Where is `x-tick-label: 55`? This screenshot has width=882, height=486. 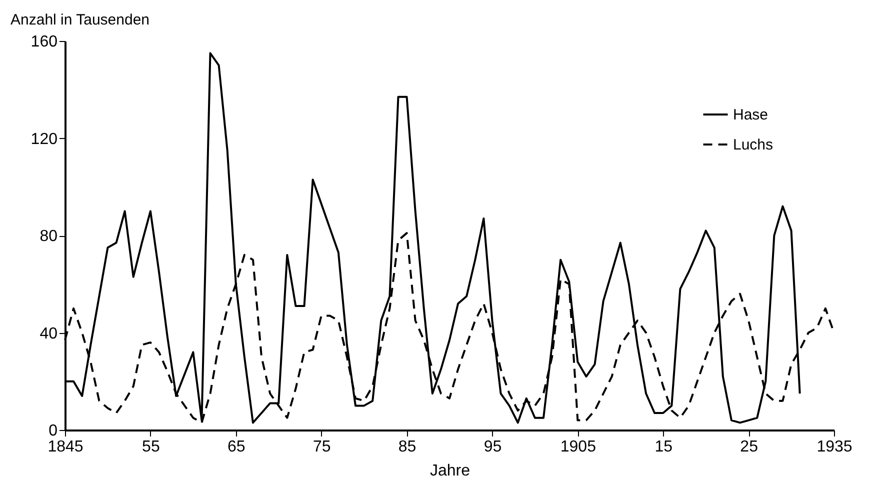
x-tick-label: 55 is located at coordinates (151, 447).